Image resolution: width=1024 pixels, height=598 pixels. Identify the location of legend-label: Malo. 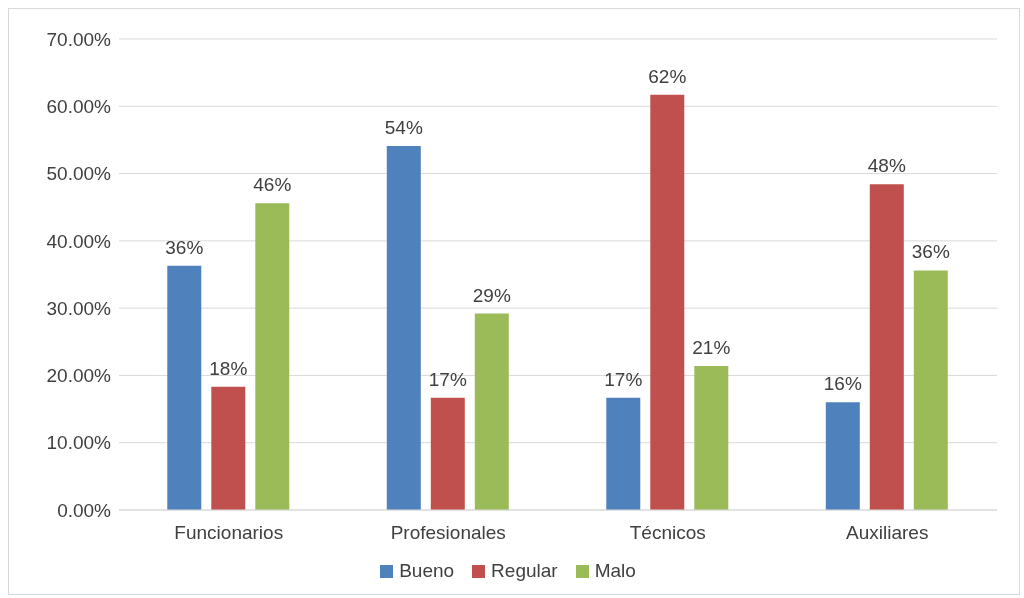
(615, 571).